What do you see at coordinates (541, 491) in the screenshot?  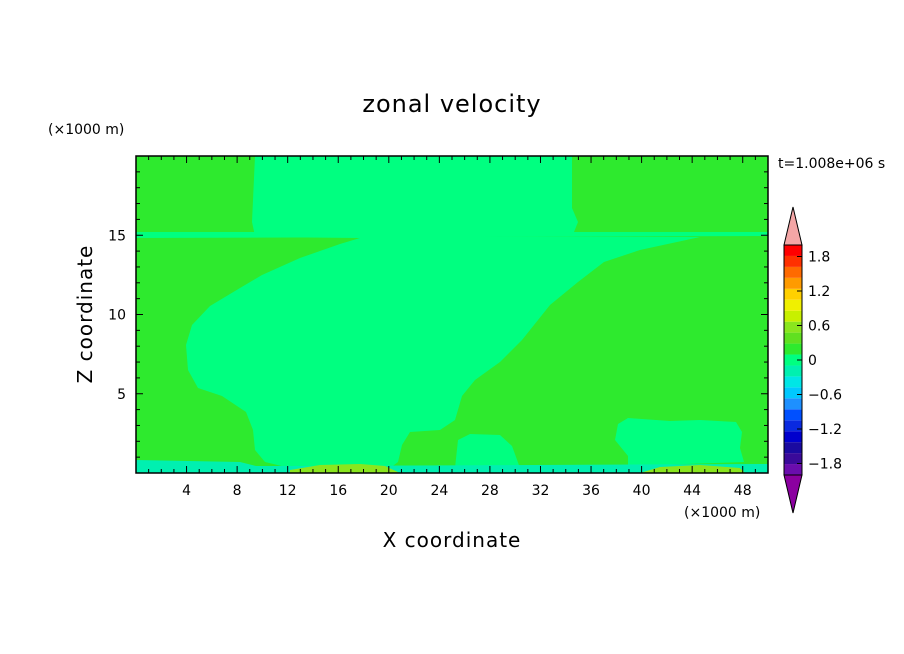 I see `x-tick-label: 32` at bounding box center [541, 491].